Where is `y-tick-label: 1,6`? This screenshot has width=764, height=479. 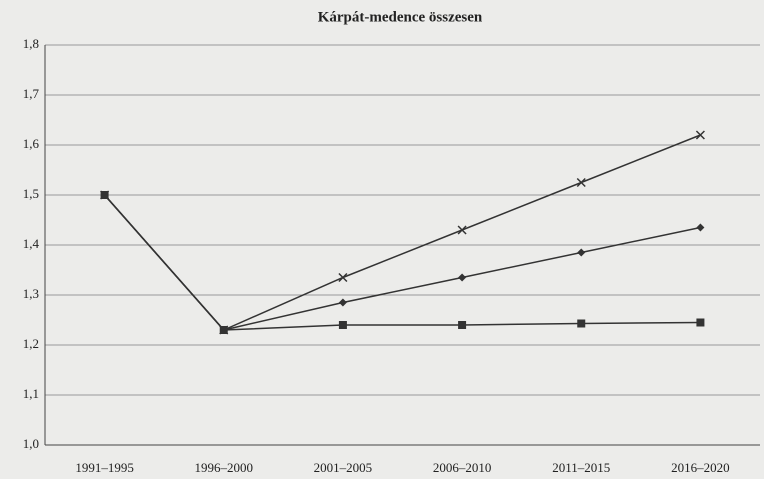
y-tick-label: 1,6 is located at coordinates (31, 143).